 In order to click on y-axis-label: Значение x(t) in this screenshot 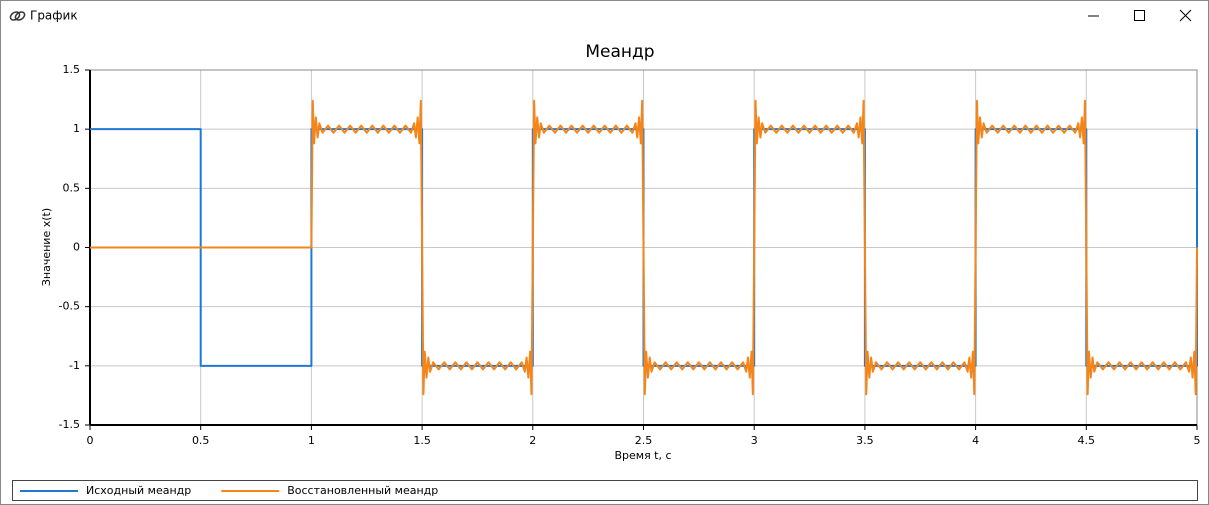, I will do `click(46, 247)`.